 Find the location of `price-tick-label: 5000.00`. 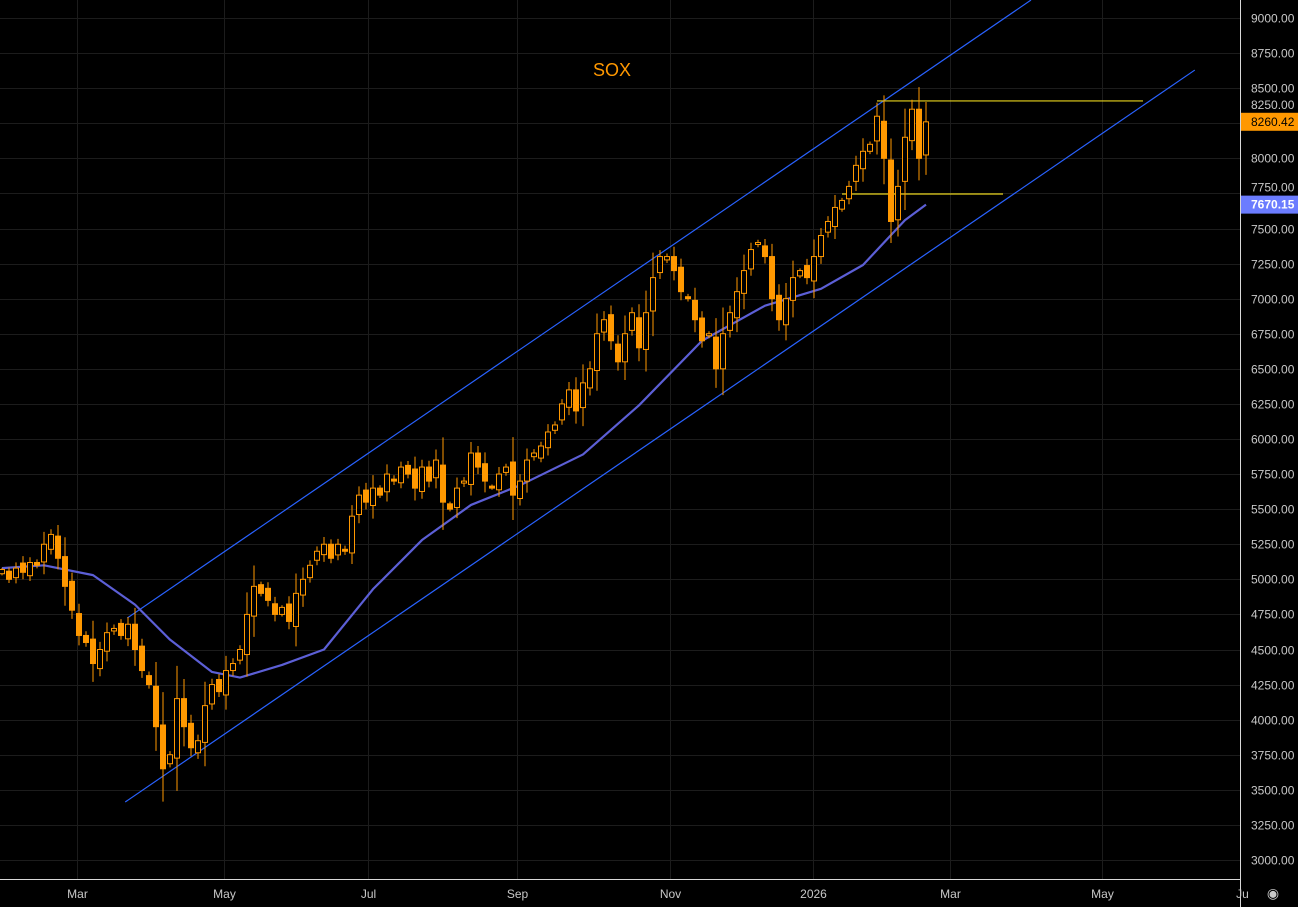

price-tick-label: 5000.00 is located at coordinates (1273, 580).